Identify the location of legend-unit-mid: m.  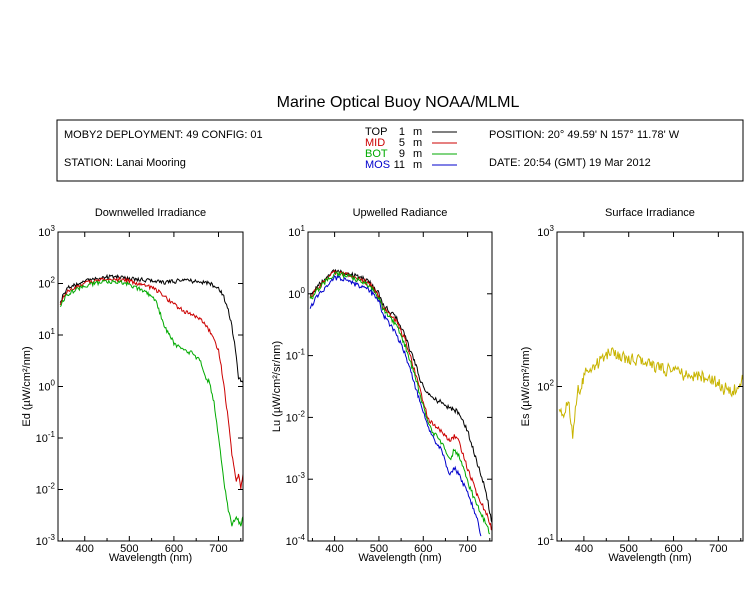
(417, 143).